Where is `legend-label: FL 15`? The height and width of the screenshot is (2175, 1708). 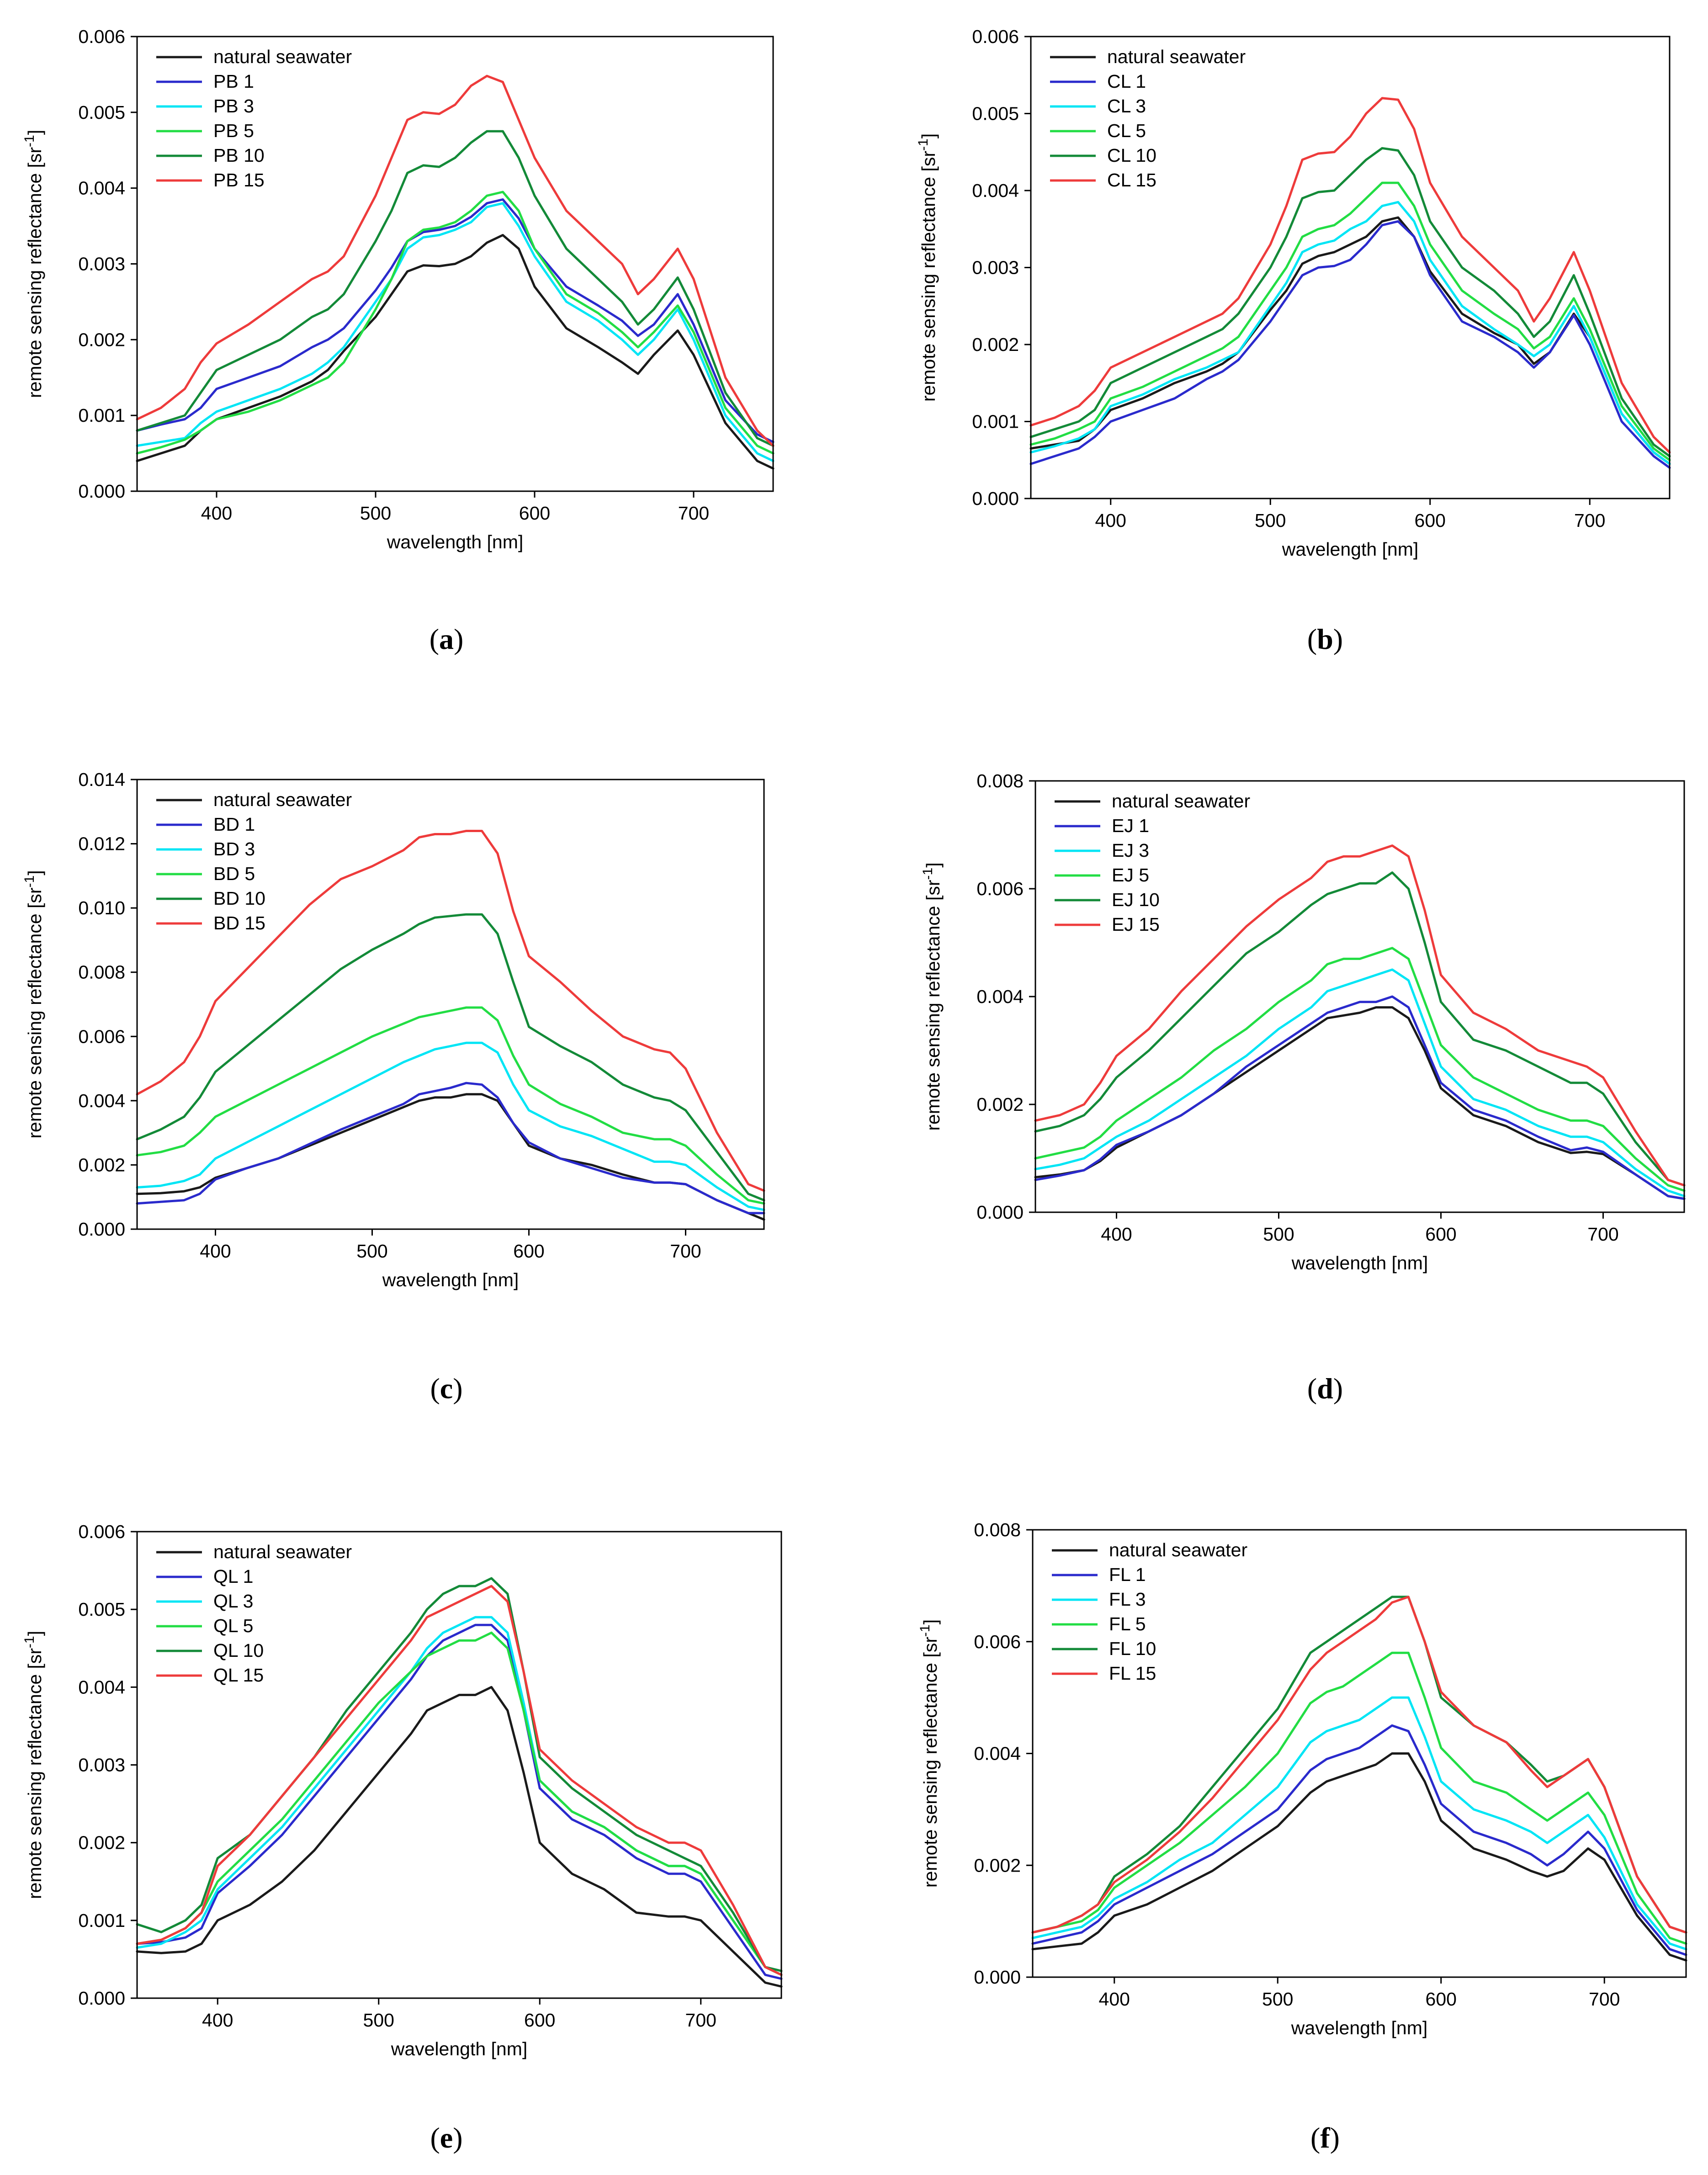 legend-label: FL 15 is located at coordinates (1132, 1673).